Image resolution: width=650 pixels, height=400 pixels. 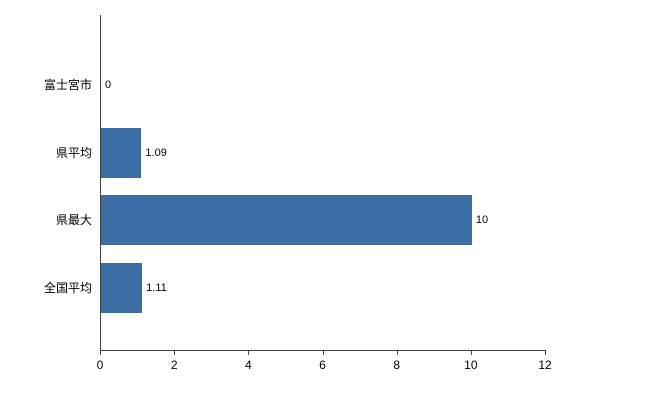 I want to click on x-axis-tick-label: 4, so click(x=248, y=365).